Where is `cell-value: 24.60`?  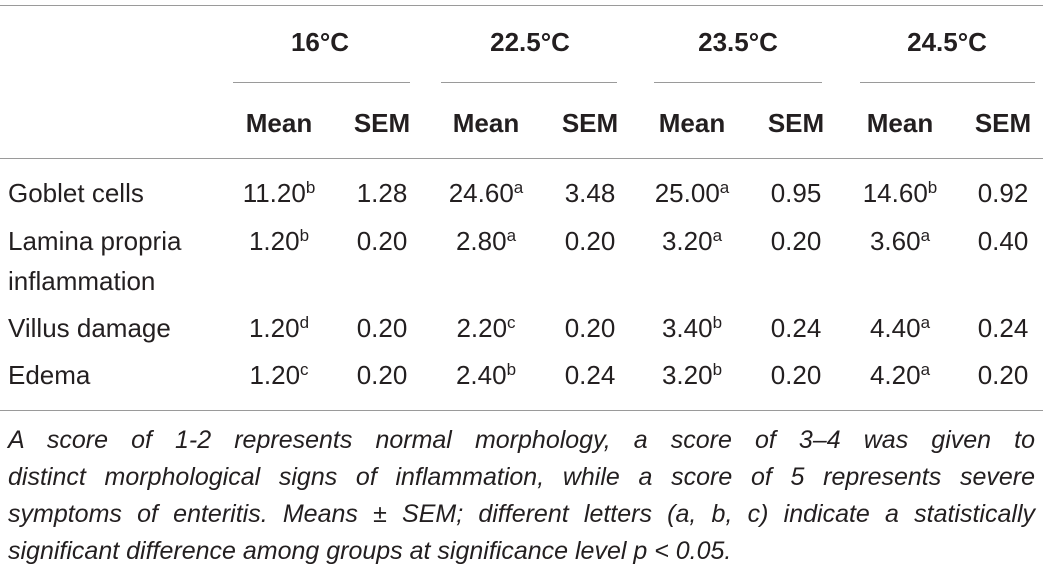 cell-value: 24.60 is located at coordinates (481, 193).